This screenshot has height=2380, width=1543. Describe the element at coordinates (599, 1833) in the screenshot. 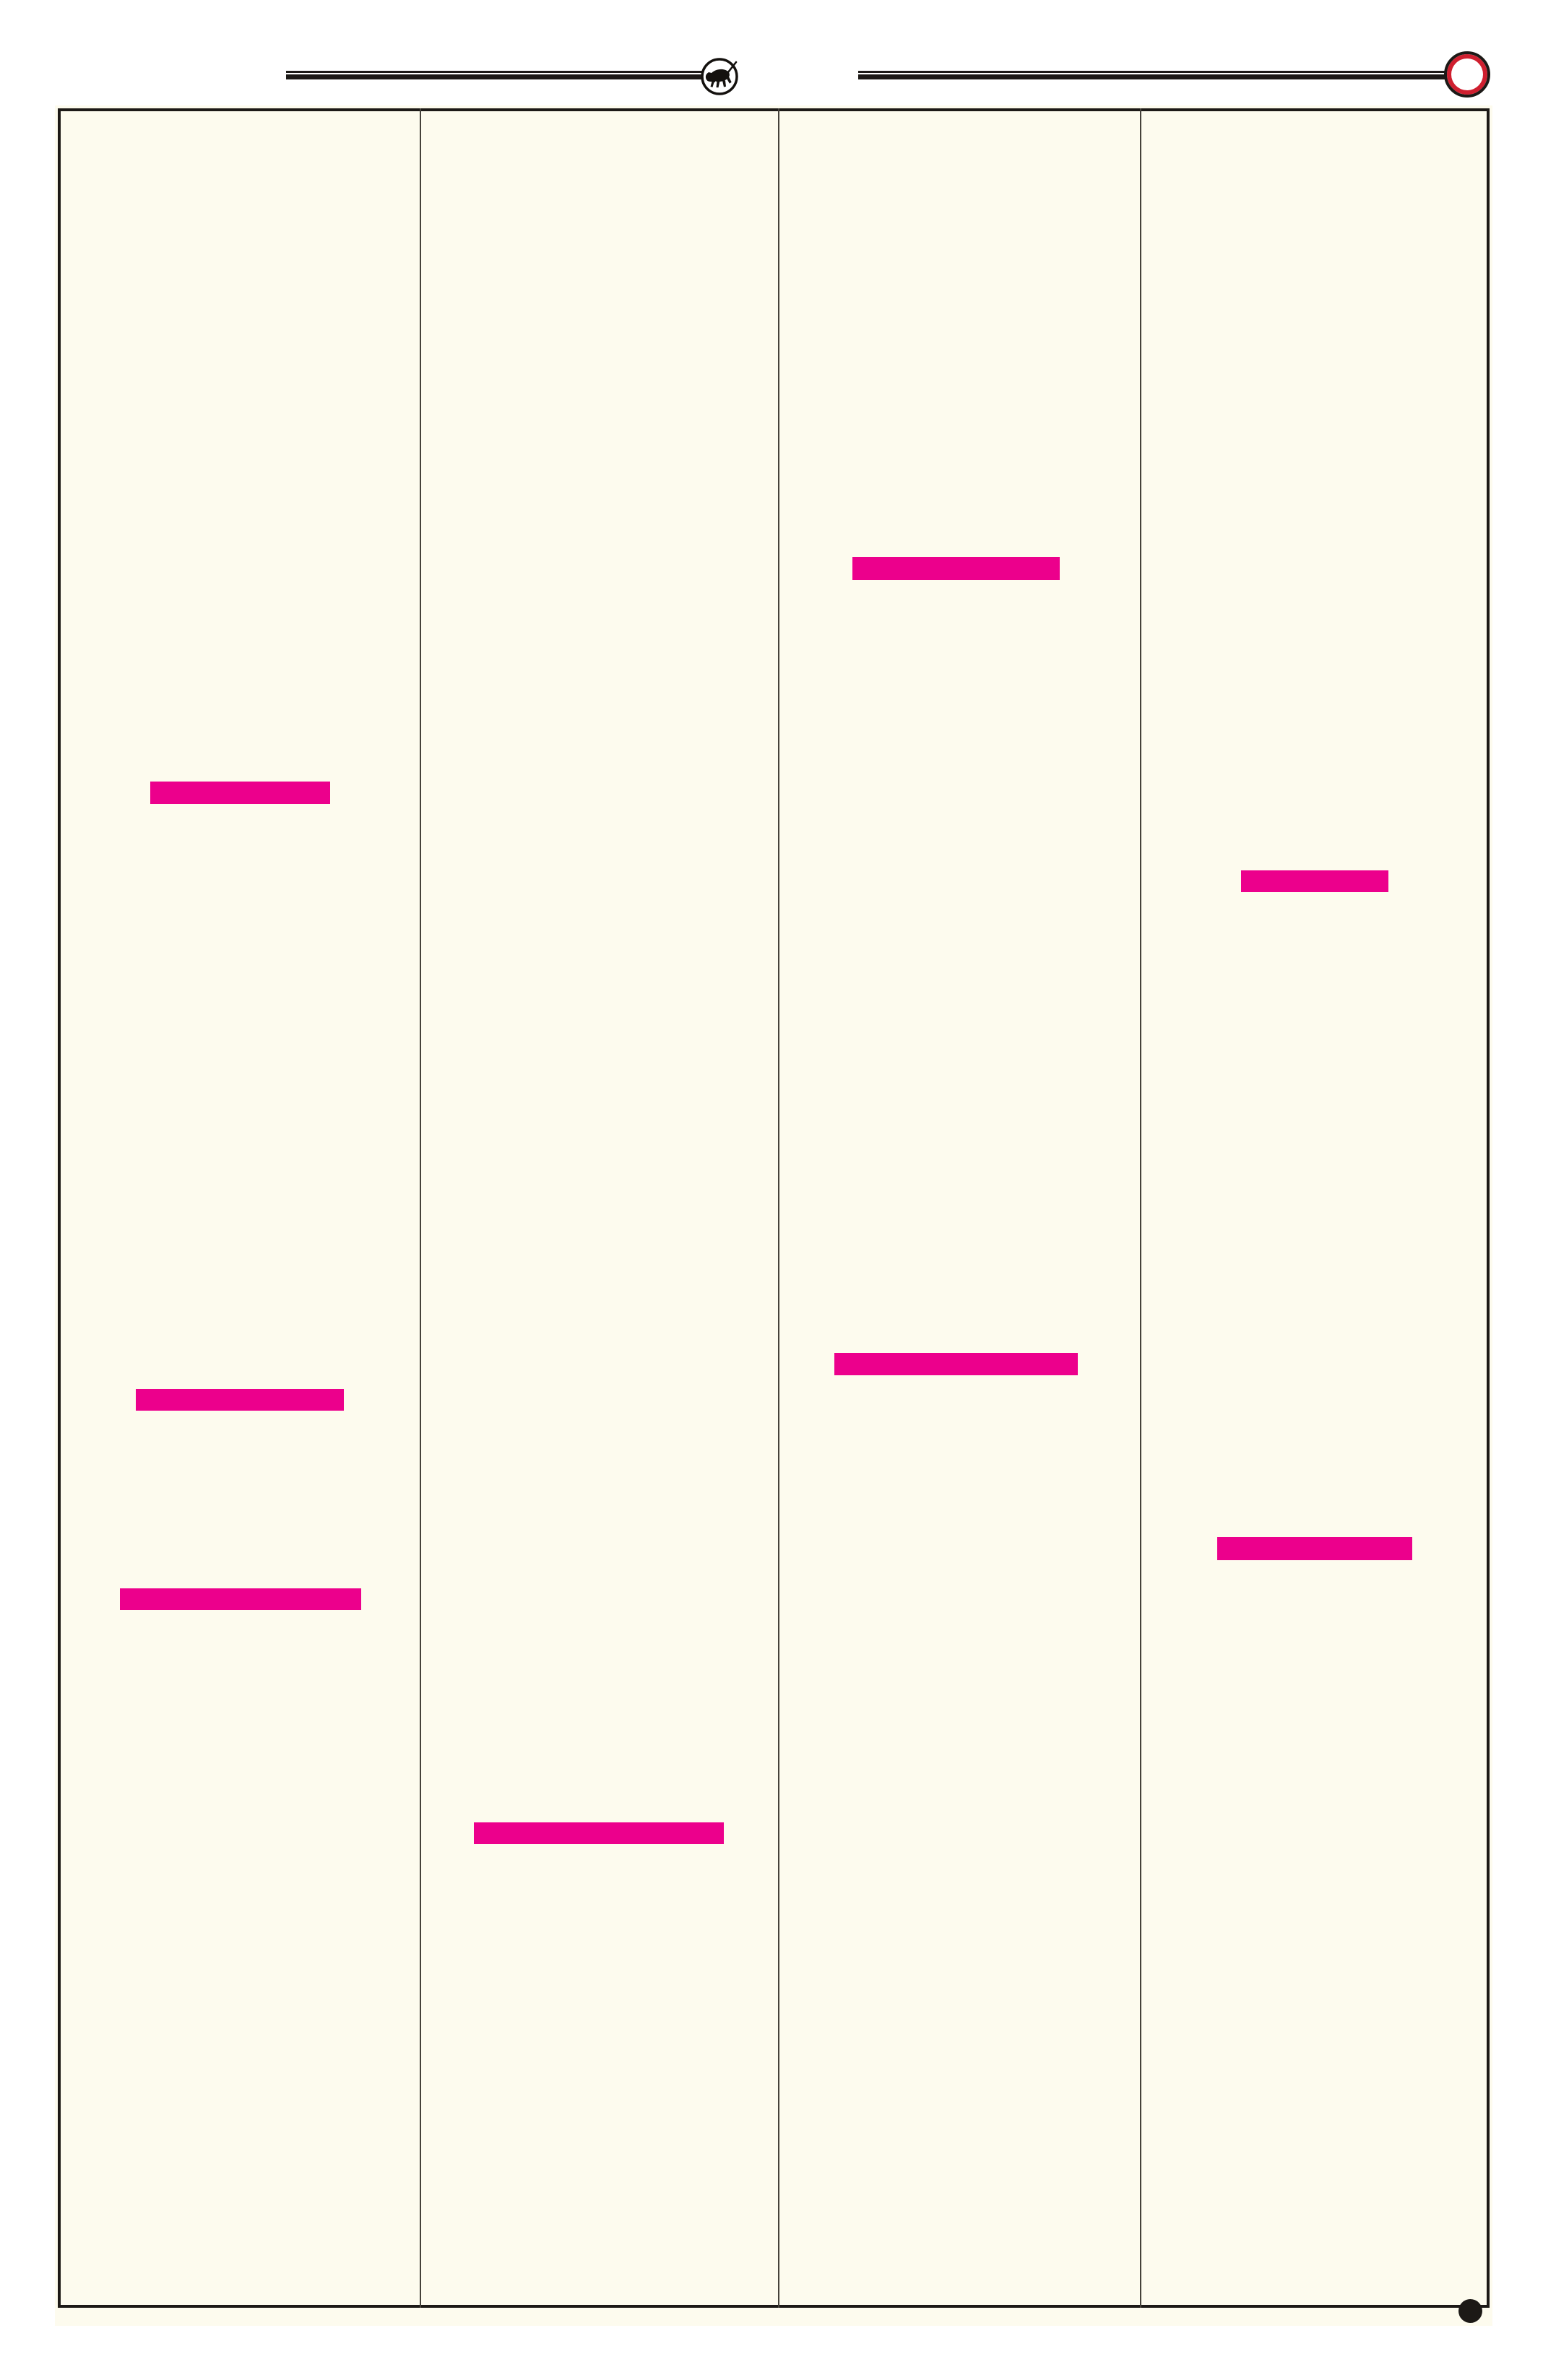

I see `highlight-bar-col2` at that location.